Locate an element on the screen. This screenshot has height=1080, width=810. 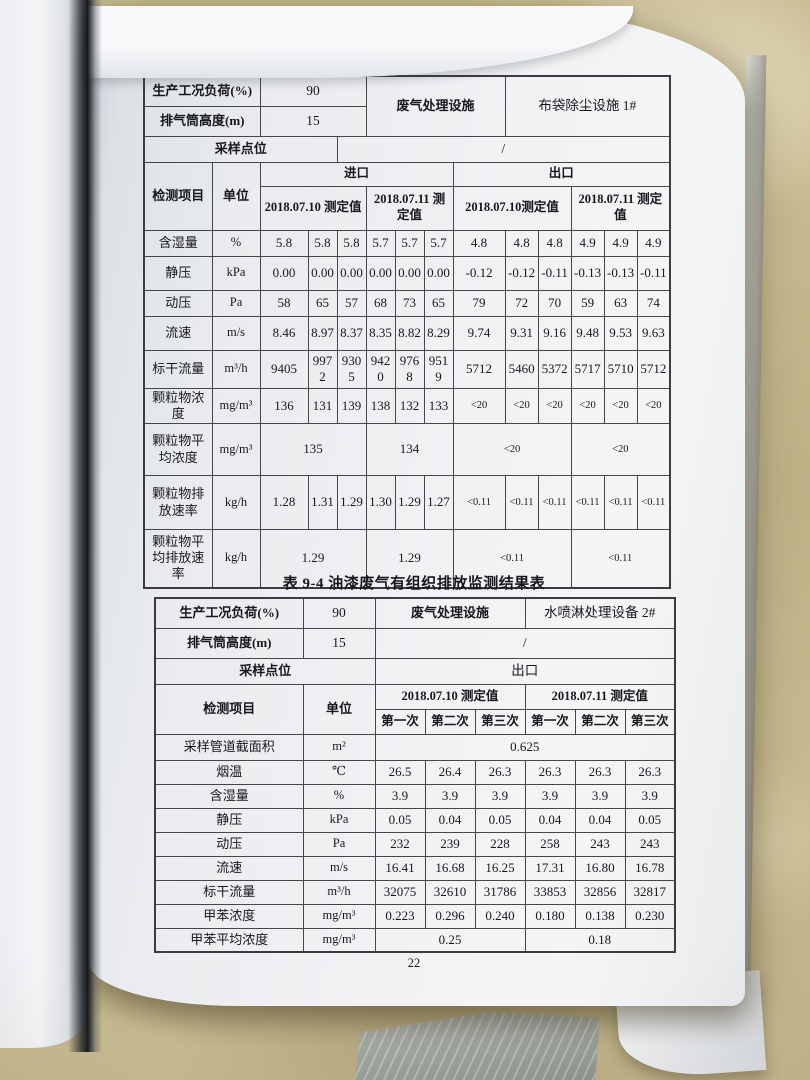
row-label: 含湿量 is located at coordinates (178, 243).